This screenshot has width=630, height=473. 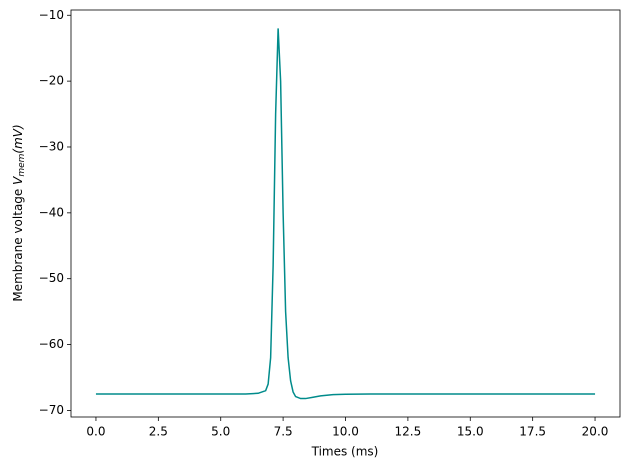 What do you see at coordinates (283, 432) in the screenshot?
I see `x-tick-label: 7.5` at bounding box center [283, 432].